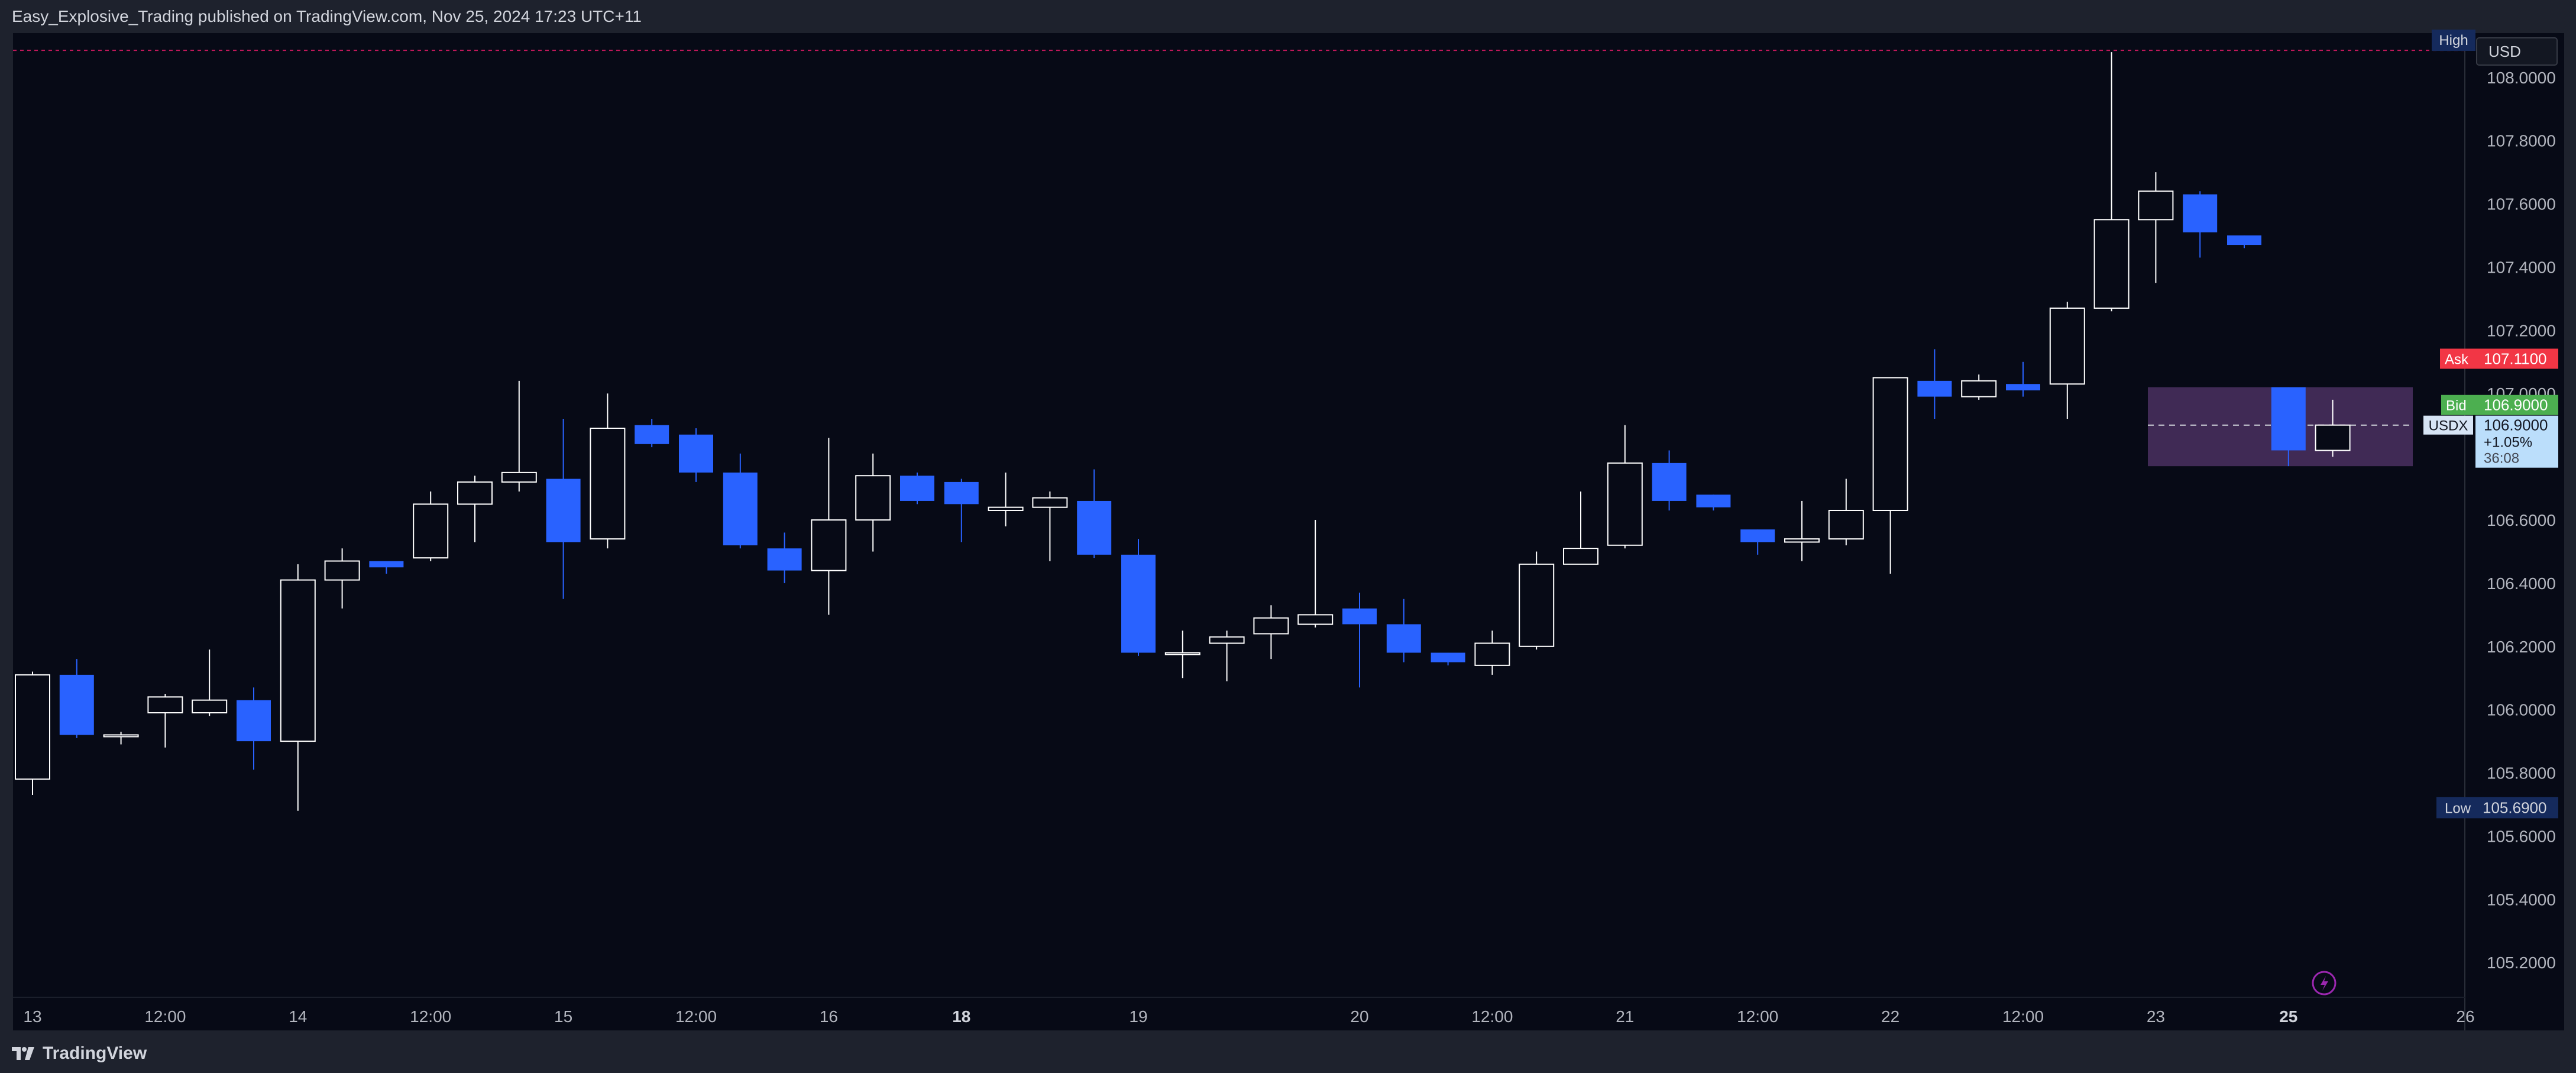  I want to click on y-tick-label: 105.2000, so click(2522, 963).